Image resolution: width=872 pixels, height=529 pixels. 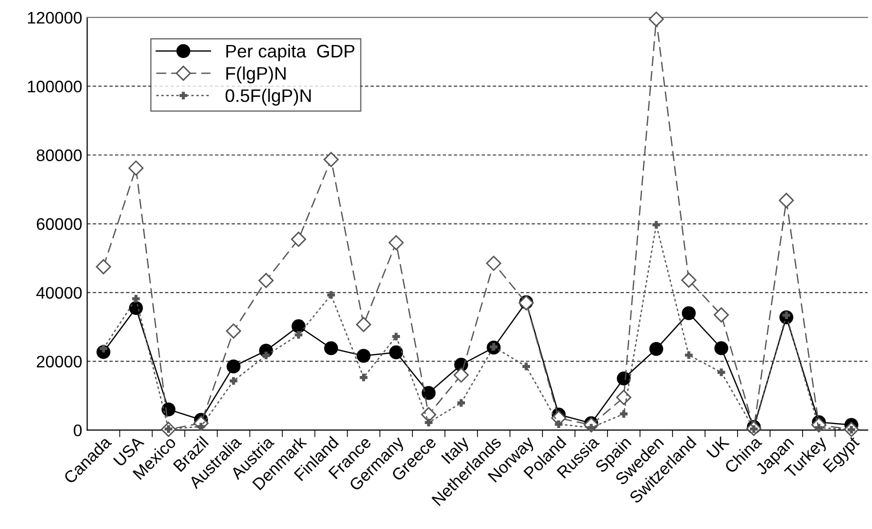 What do you see at coordinates (59, 362) in the screenshot?
I see `y-tick-label: 20000` at bounding box center [59, 362].